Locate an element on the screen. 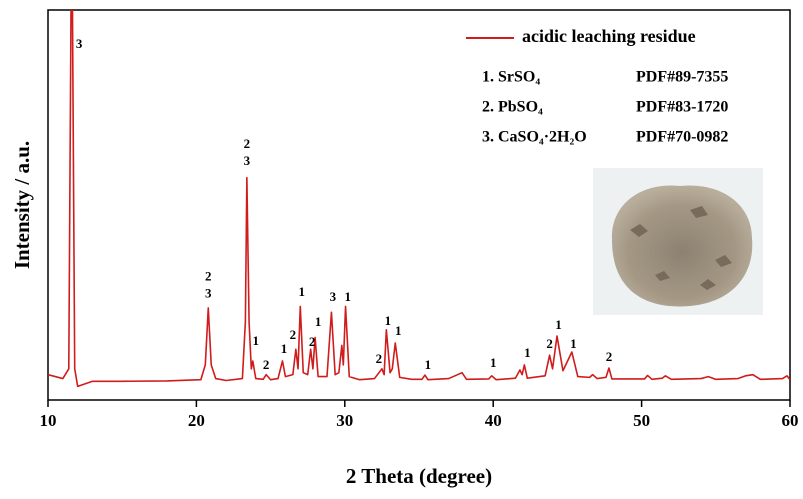 The width and height of the screenshot is (803, 499). phase-pdf: PDF#83-1720 is located at coordinates (682, 107).